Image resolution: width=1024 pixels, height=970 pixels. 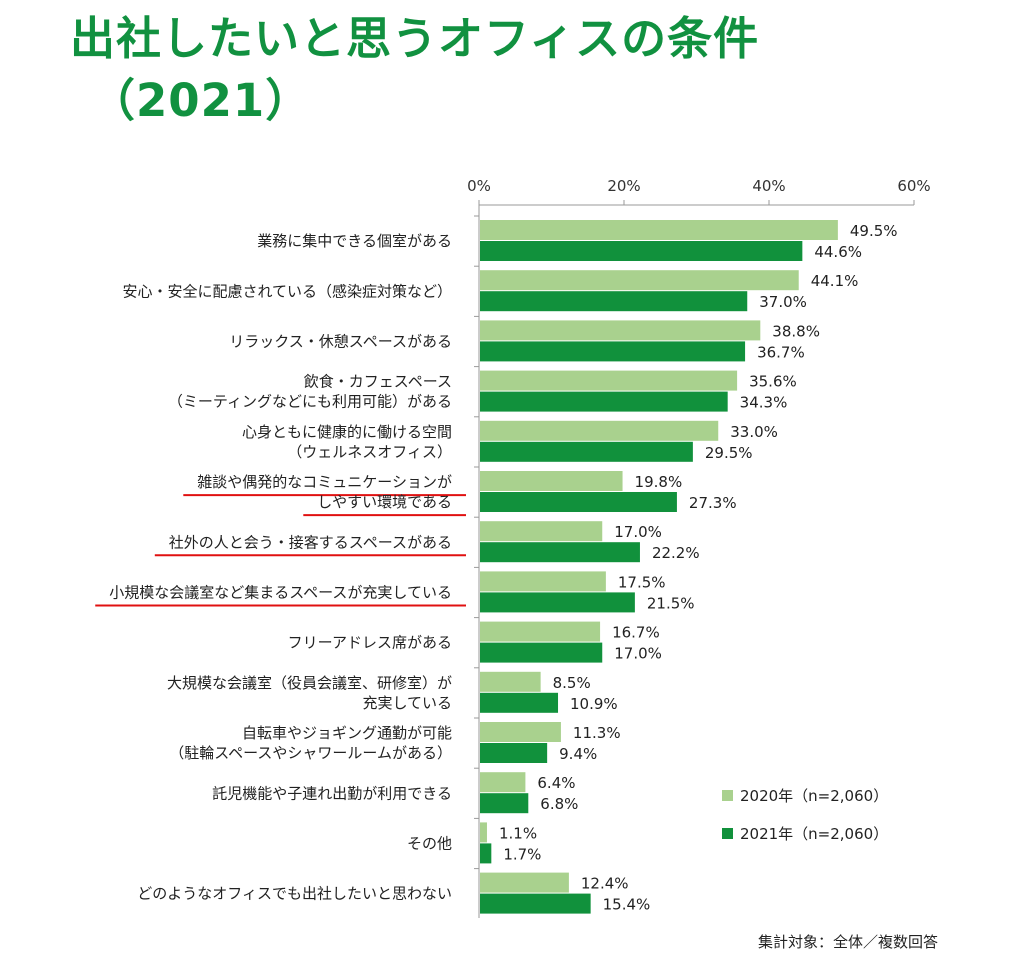 I want to click on data-label-2020: 6.4%, so click(x=556, y=783).